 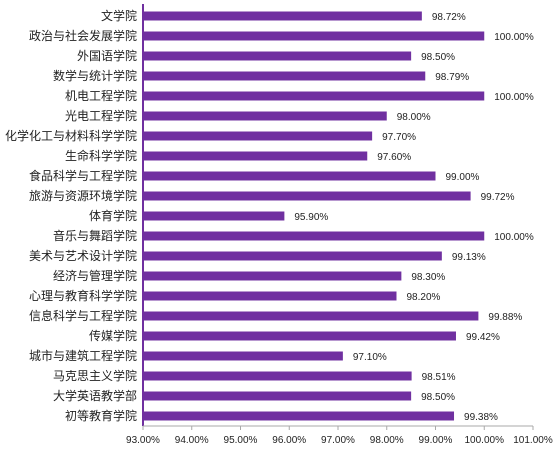 What do you see at coordinates (95, 235) in the screenshot?
I see `category-label: 音乐与舞蹈学院` at bounding box center [95, 235].